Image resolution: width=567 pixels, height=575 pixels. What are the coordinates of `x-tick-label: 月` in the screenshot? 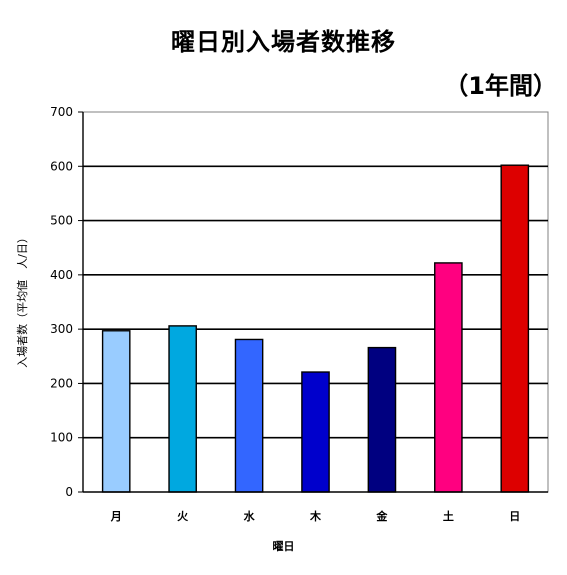 It's located at (116, 516).